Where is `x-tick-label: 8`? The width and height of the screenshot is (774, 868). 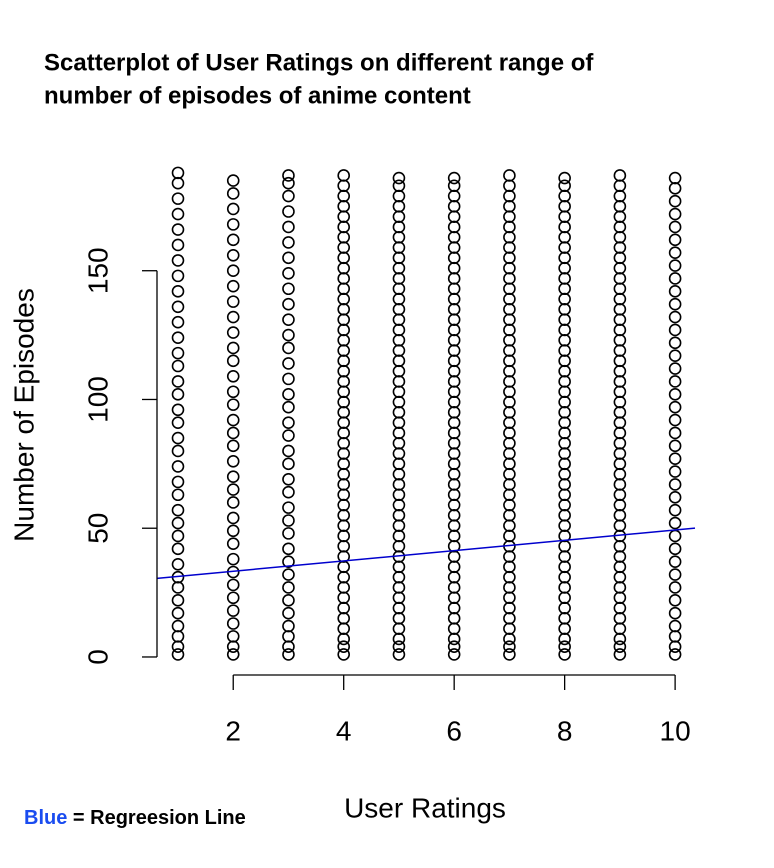
x-tick-label: 8 is located at coordinates (565, 730).